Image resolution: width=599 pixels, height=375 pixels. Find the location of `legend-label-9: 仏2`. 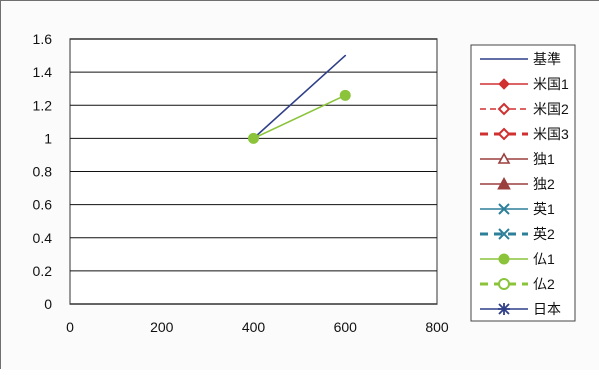

legend-label-9: 仏2 is located at coordinates (544, 284).